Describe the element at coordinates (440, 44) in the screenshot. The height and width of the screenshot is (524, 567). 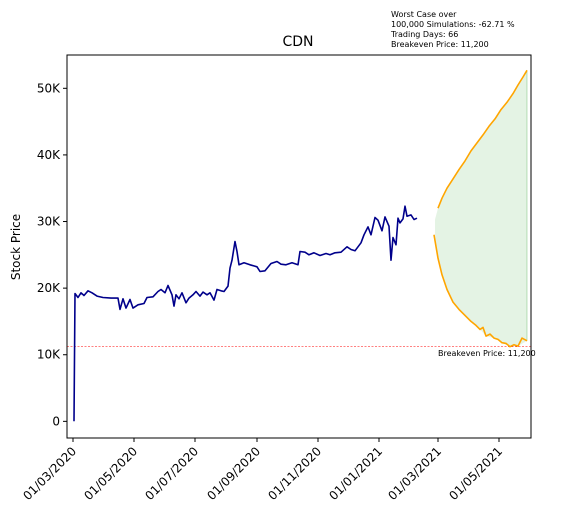
I see `info-line-breakeven: Breakeven Price: 11,200` at that location.